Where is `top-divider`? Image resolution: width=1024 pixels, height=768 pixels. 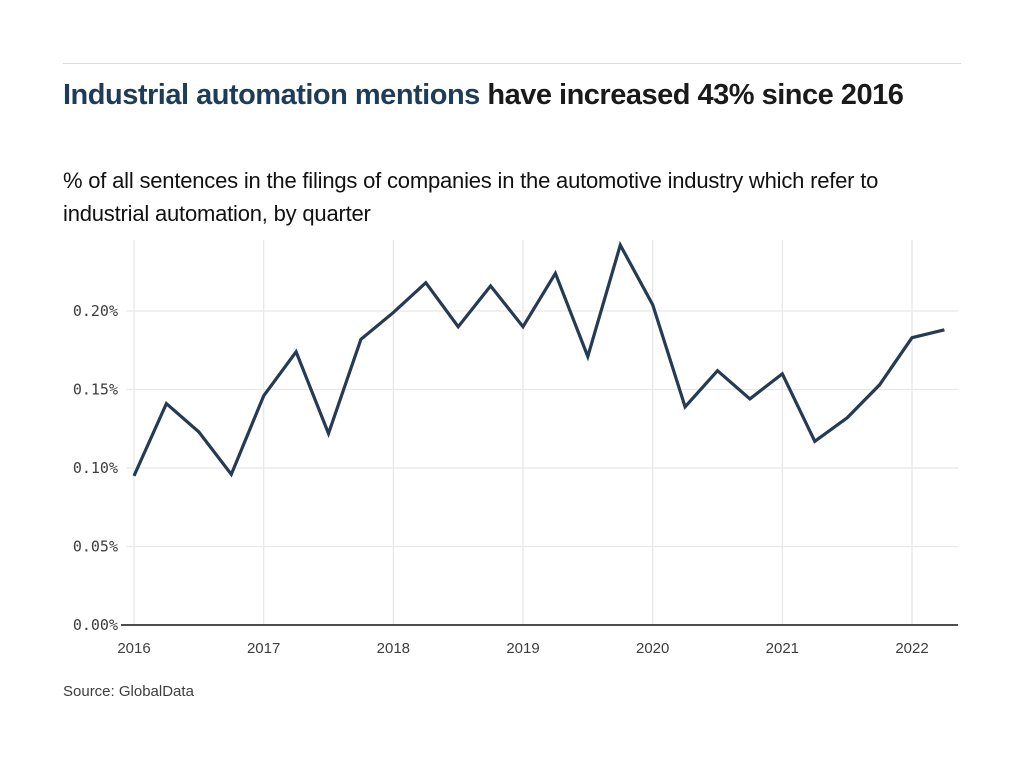 top-divider is located at coordinates (512, 63).